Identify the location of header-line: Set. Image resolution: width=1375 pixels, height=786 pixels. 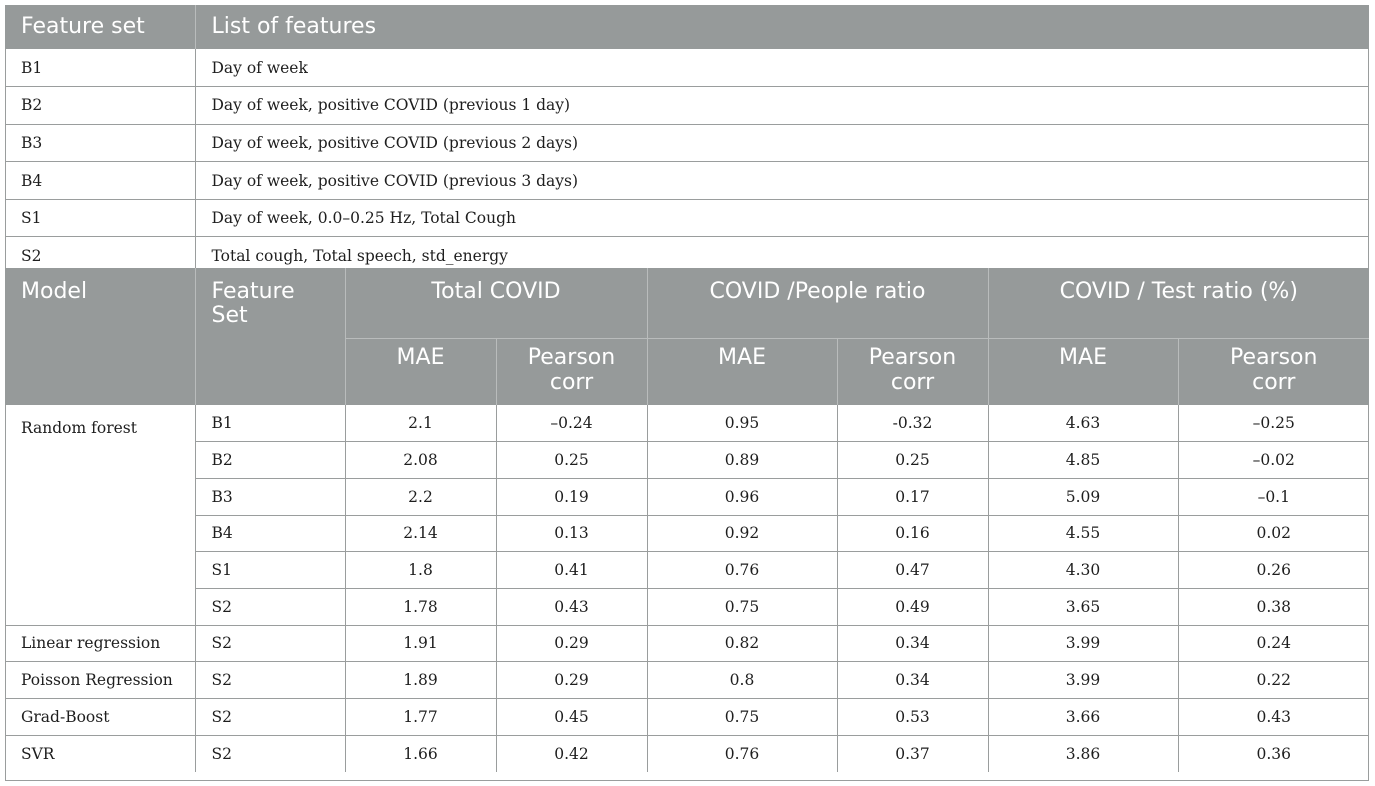
(229, 315).